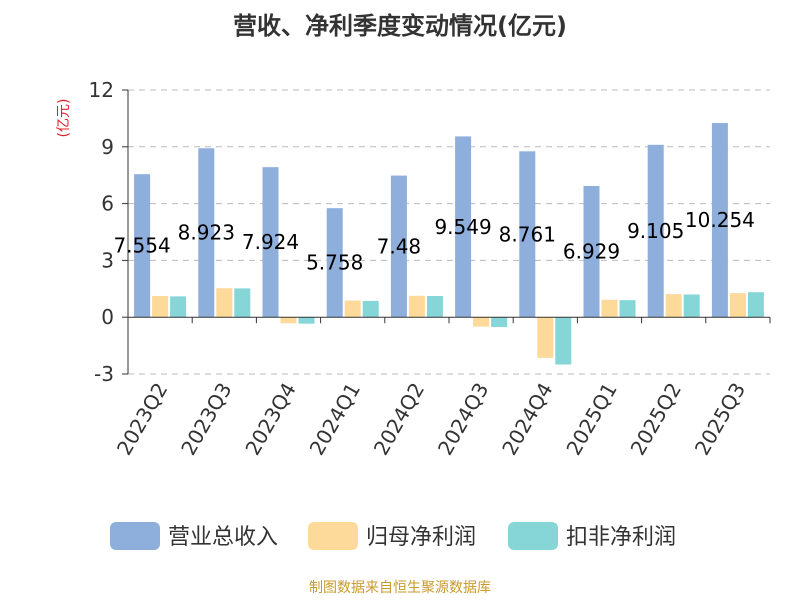 The width and height of the screenshot is (800, 600). I want to click on x-tick-label: 2023Q2, so click(142, 419).